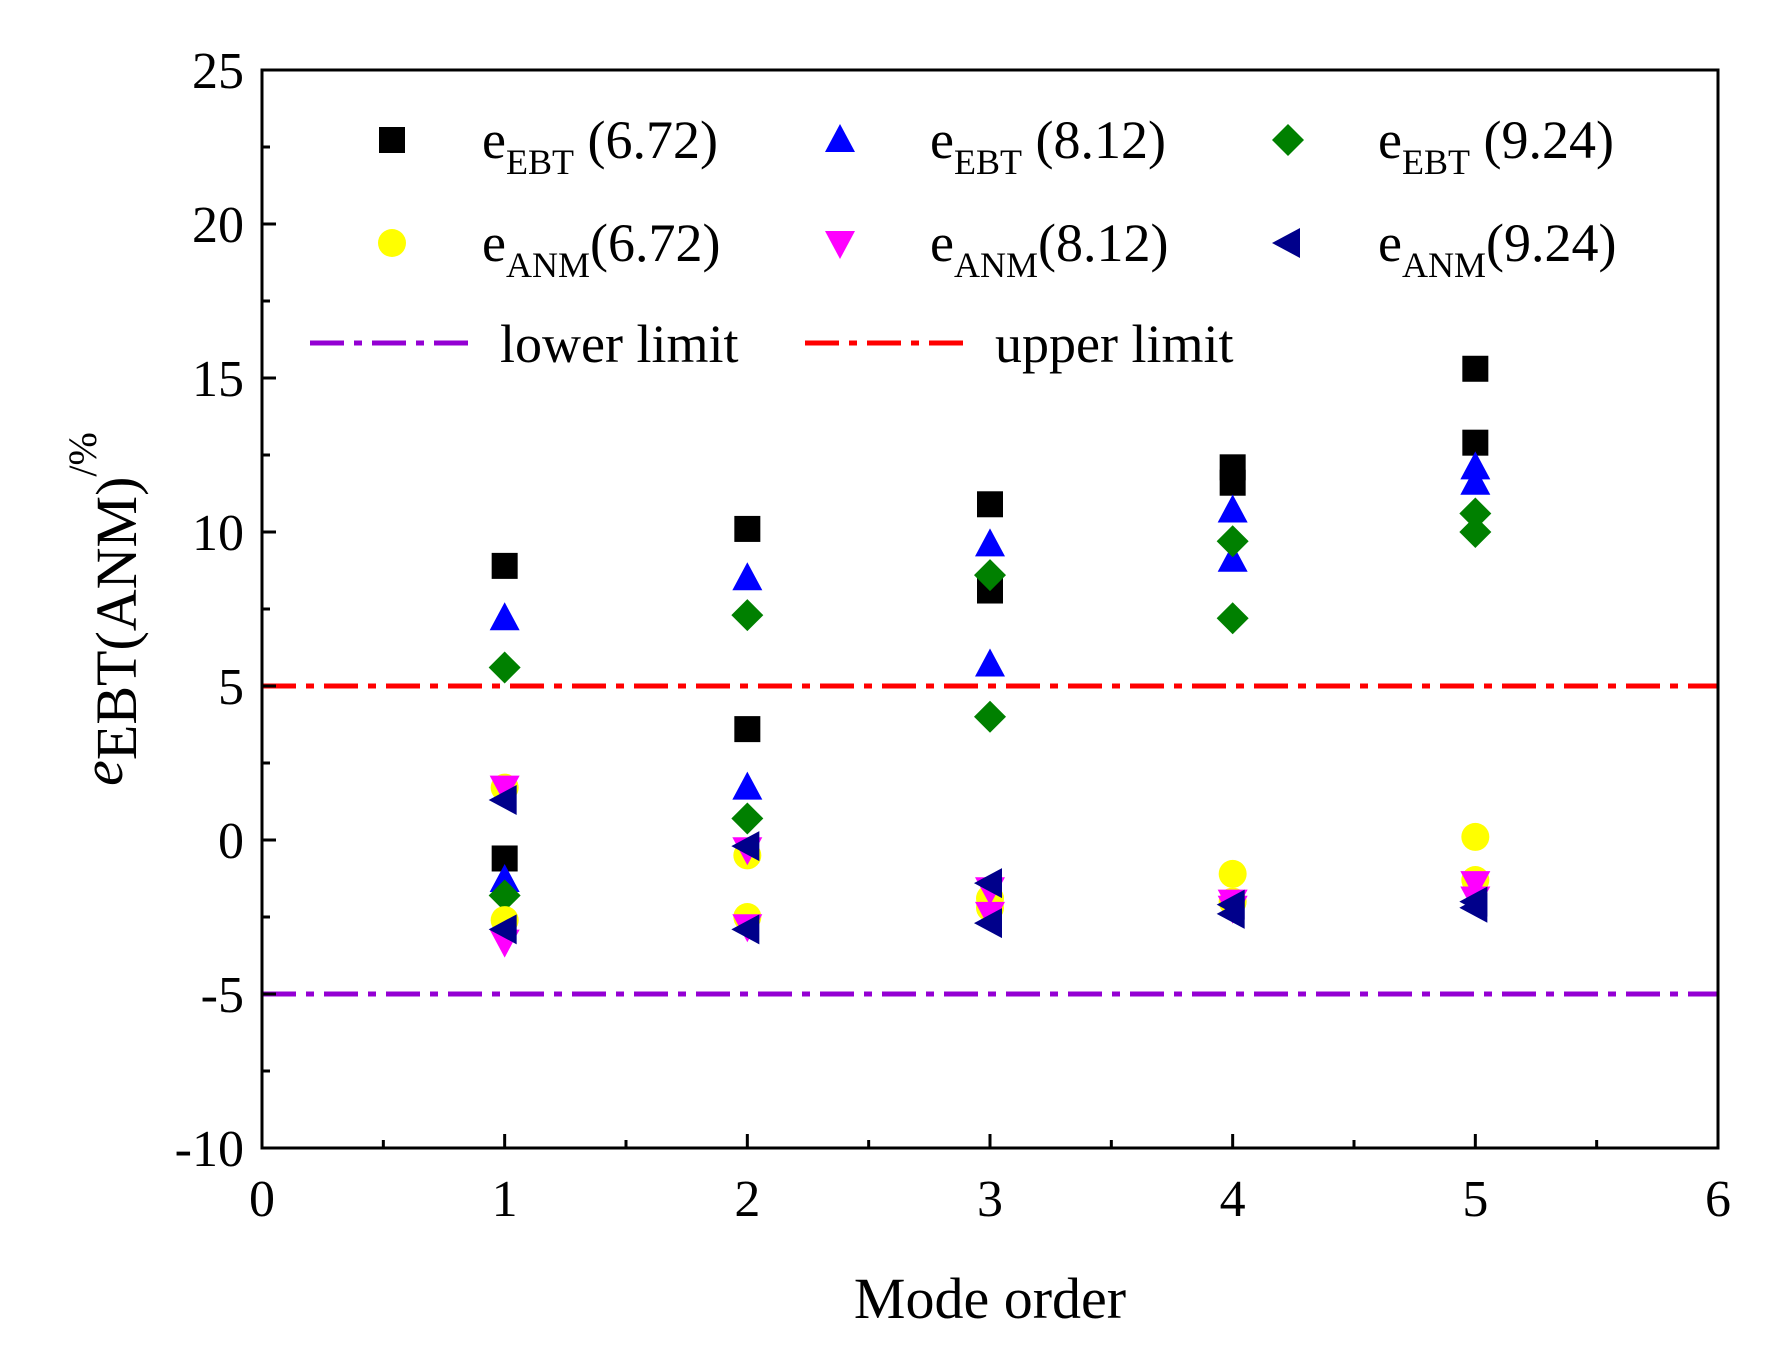 The height and width of the screenshot is (1355, 1779). I want to click on legend-label: eANM(9.24), so click(1497, 249).